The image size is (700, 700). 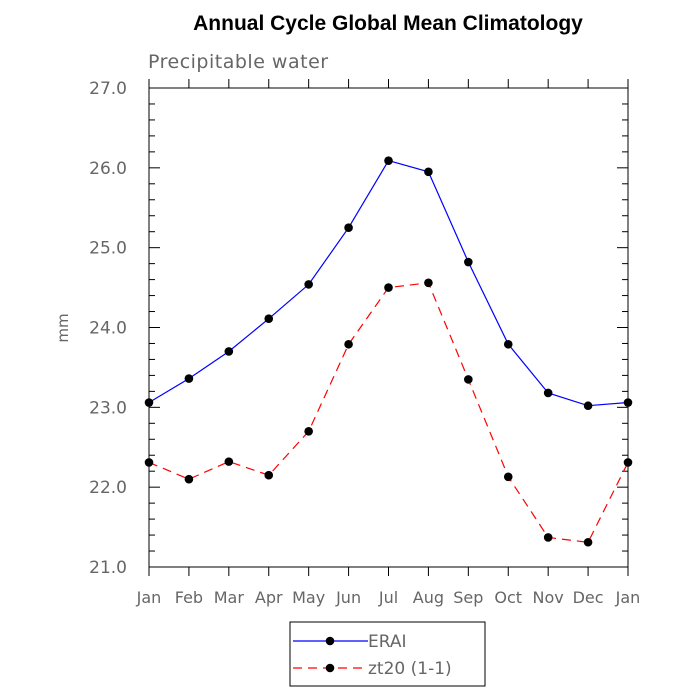 I want to click on y-axis-label: mm, so click(x=63, y=327).